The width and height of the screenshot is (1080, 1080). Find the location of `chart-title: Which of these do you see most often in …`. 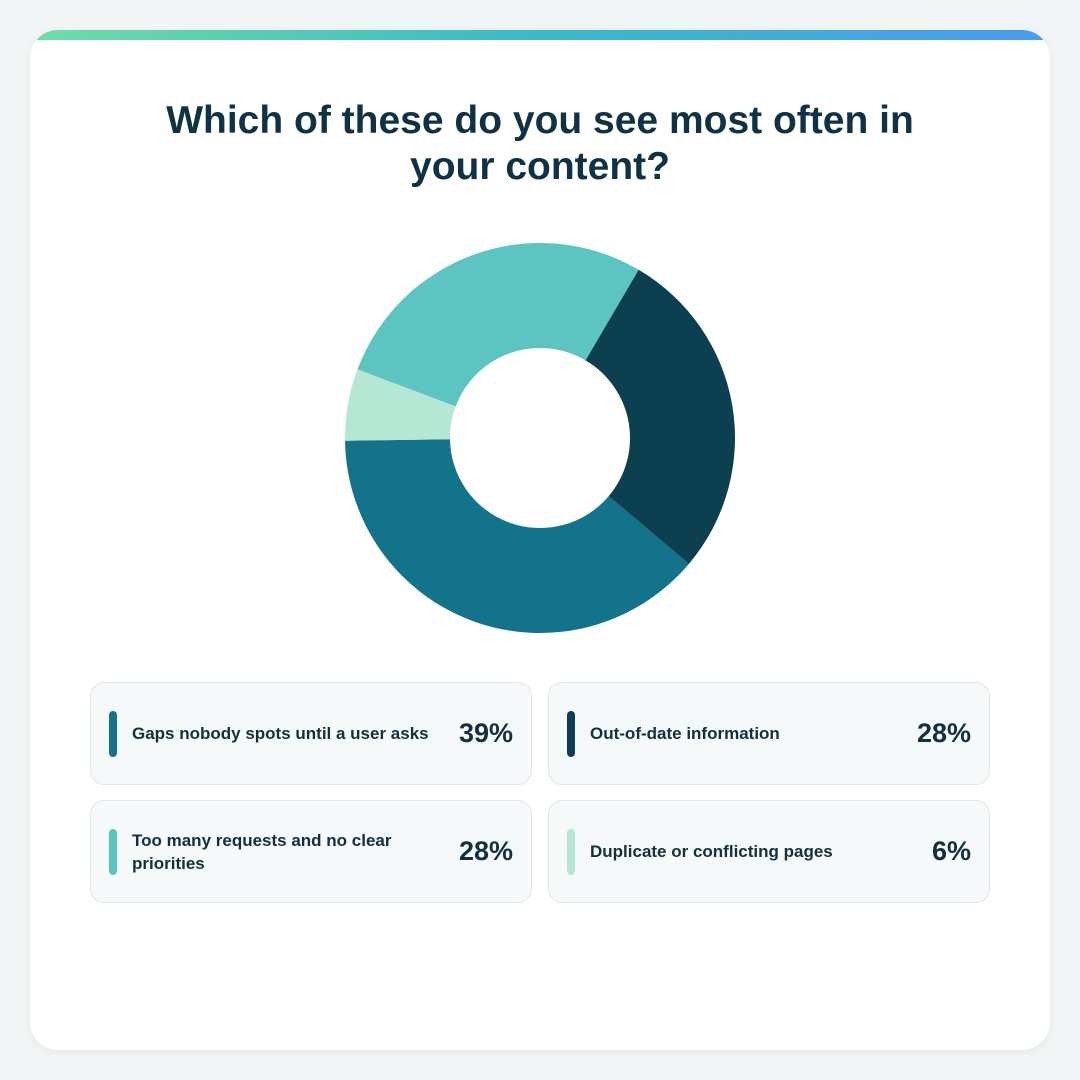

chart-title: Which of these do you see most often in … is located at coordinates (540, 143).